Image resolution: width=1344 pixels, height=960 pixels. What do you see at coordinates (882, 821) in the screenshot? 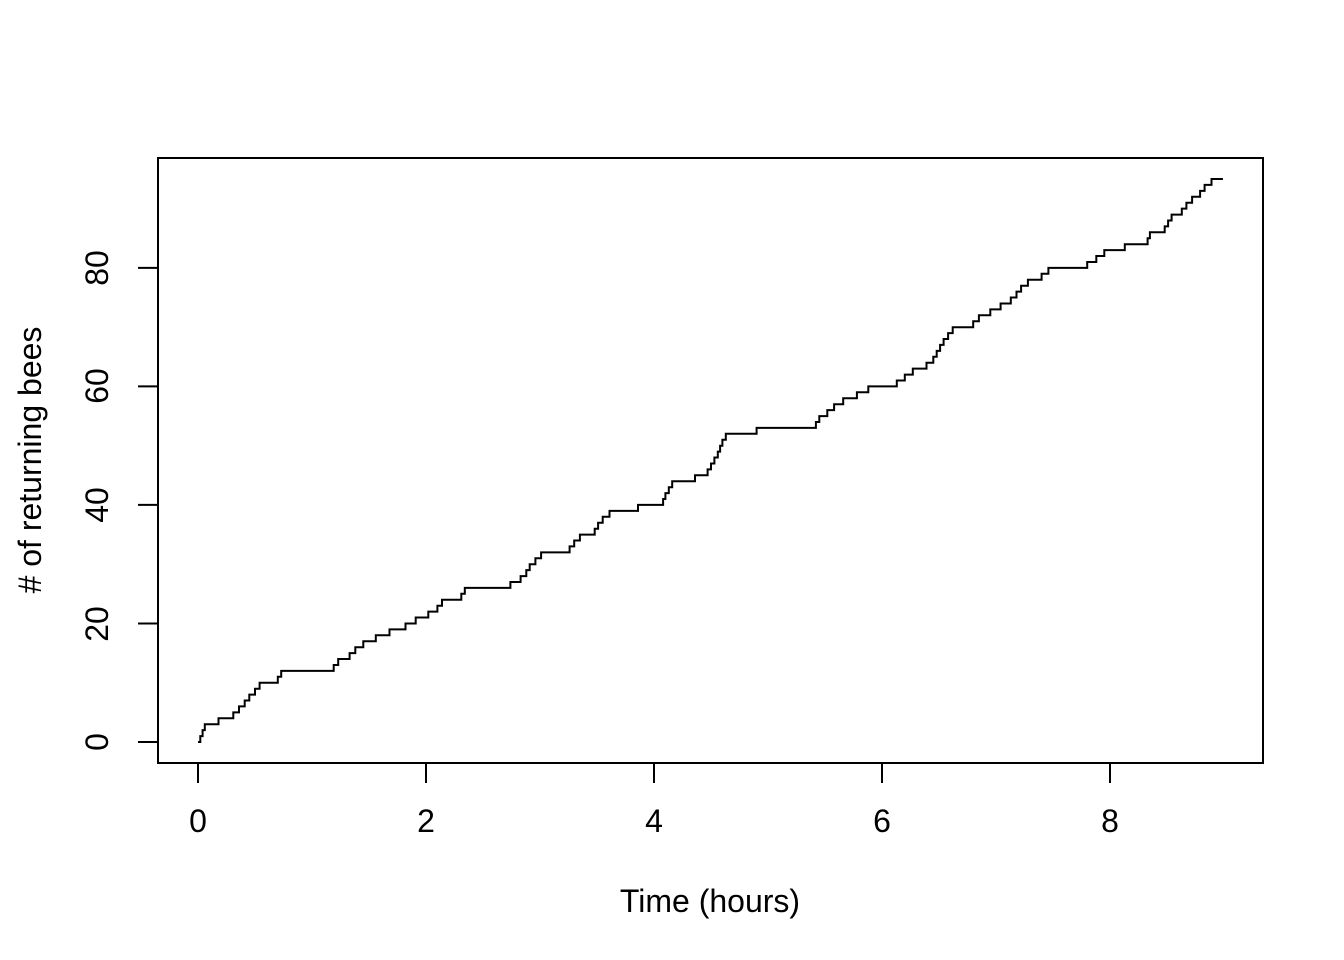
I see `x-tick-label: 6` at bounding box center [882, 821].